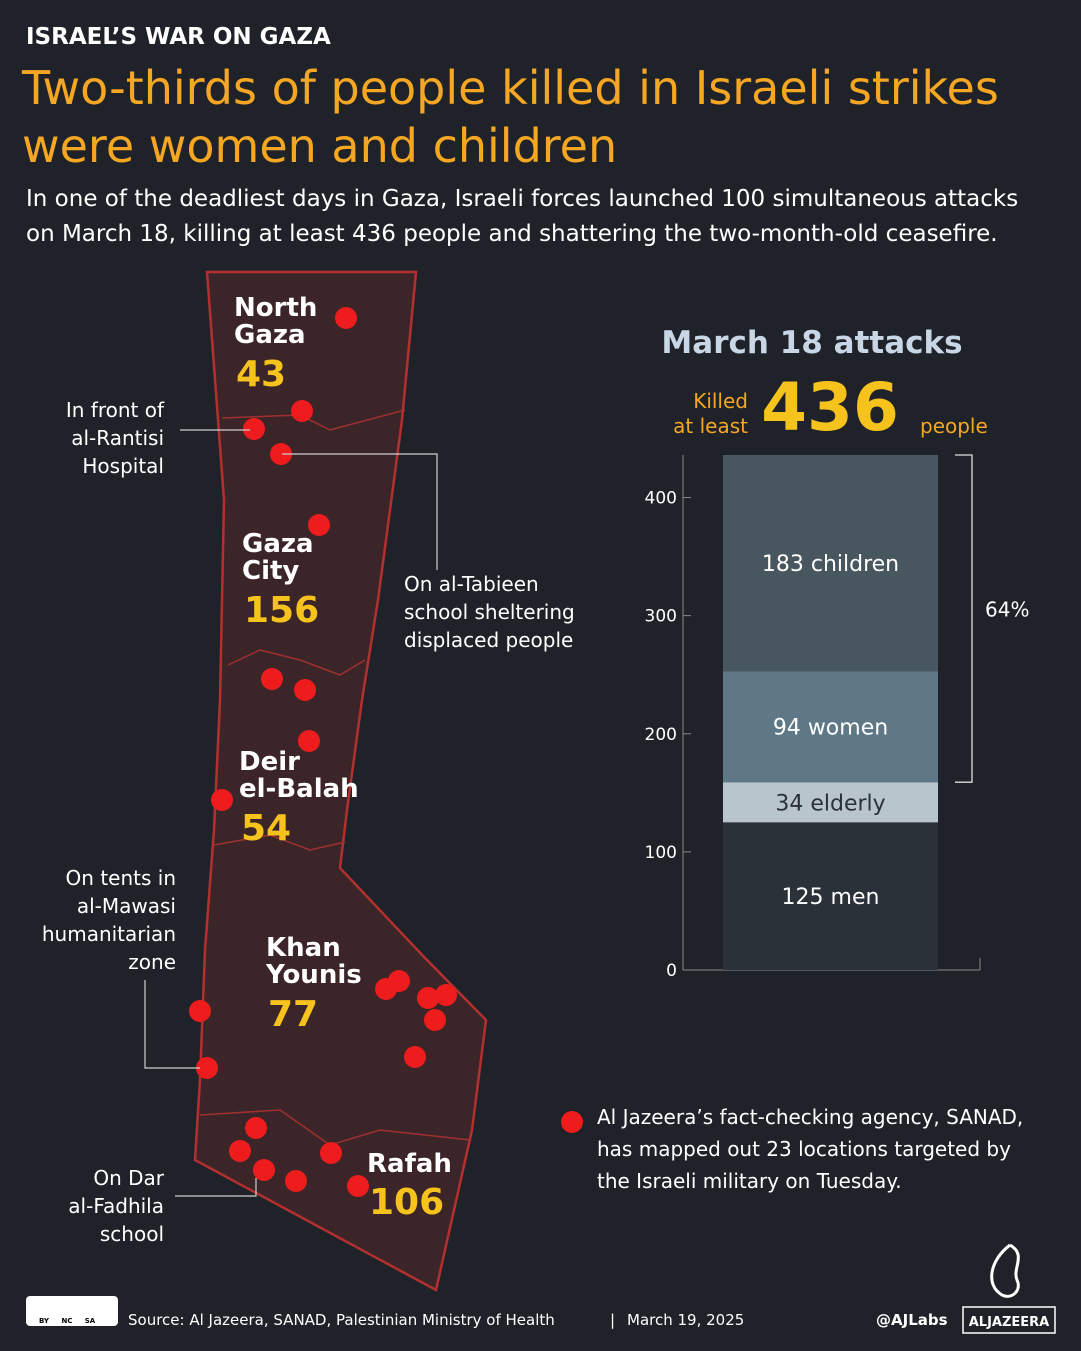 The width and height of the screenshot is (1081, 1351). What do you see at coordinates (303, 948) in the screenshot?
I see `region-name-line: Khan` at bounding box center [303, 948].